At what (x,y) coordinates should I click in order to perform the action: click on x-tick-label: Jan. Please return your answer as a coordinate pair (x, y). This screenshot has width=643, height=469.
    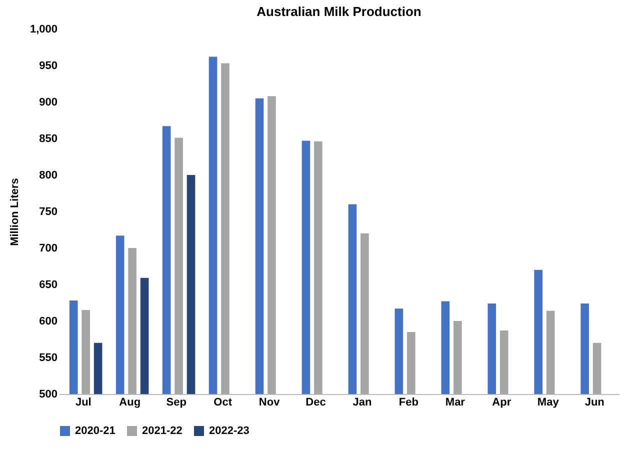
    Looking at the image, I should click on (362, 402).